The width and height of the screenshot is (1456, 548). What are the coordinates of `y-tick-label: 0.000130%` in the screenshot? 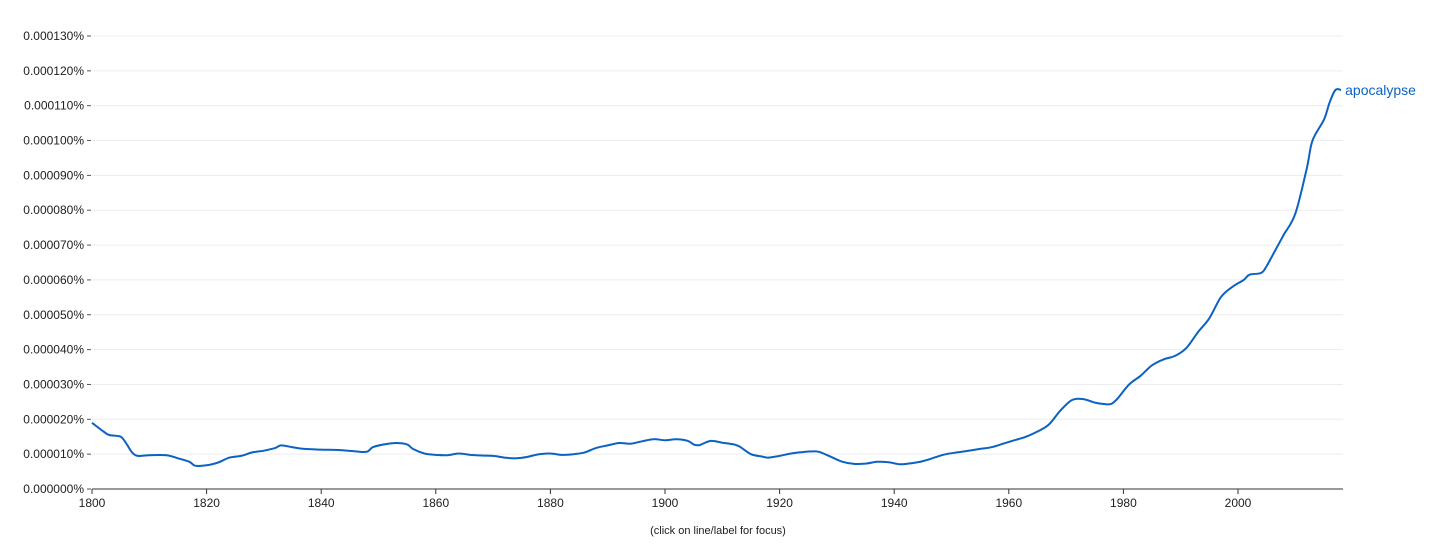 It's located at (53, 36).